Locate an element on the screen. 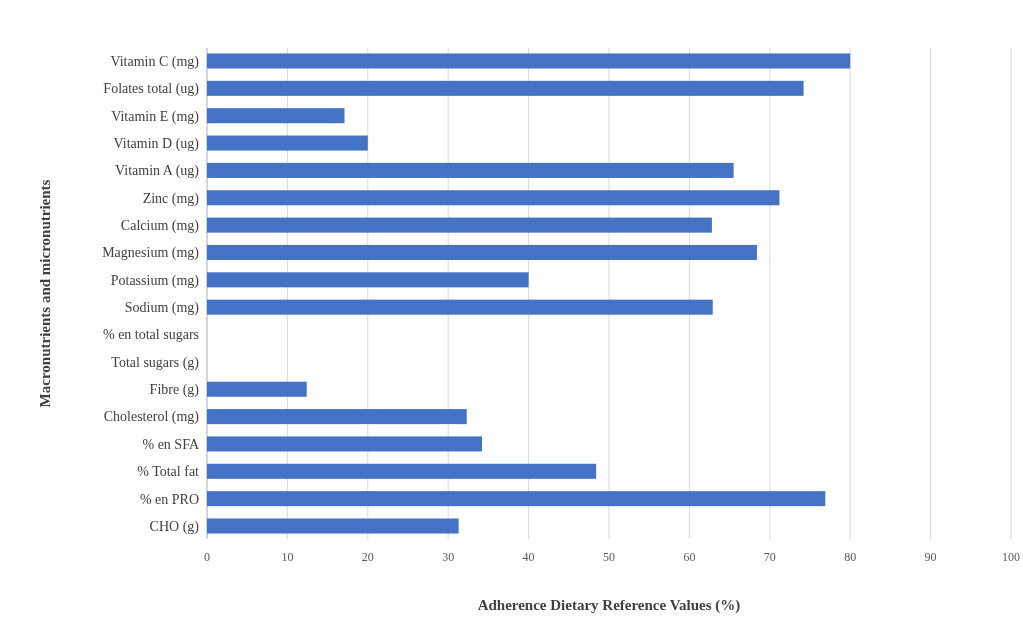  x-tick-label: 40 is located at coordinates (528, 557).